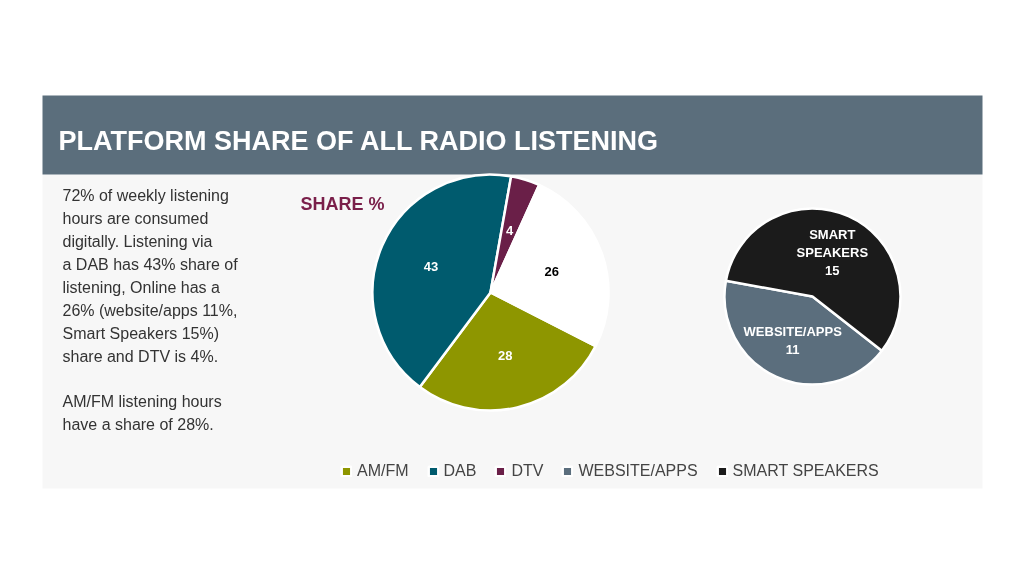  Describe the element at coordinates (832, 243) in the screenshot. I see `slice-label: SMART SPEAKERS` at that location.